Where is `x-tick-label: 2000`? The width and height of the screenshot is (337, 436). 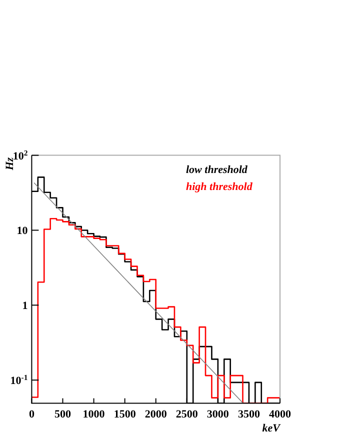
x-tick-label: 2000 is located at coordinates (156, 414).